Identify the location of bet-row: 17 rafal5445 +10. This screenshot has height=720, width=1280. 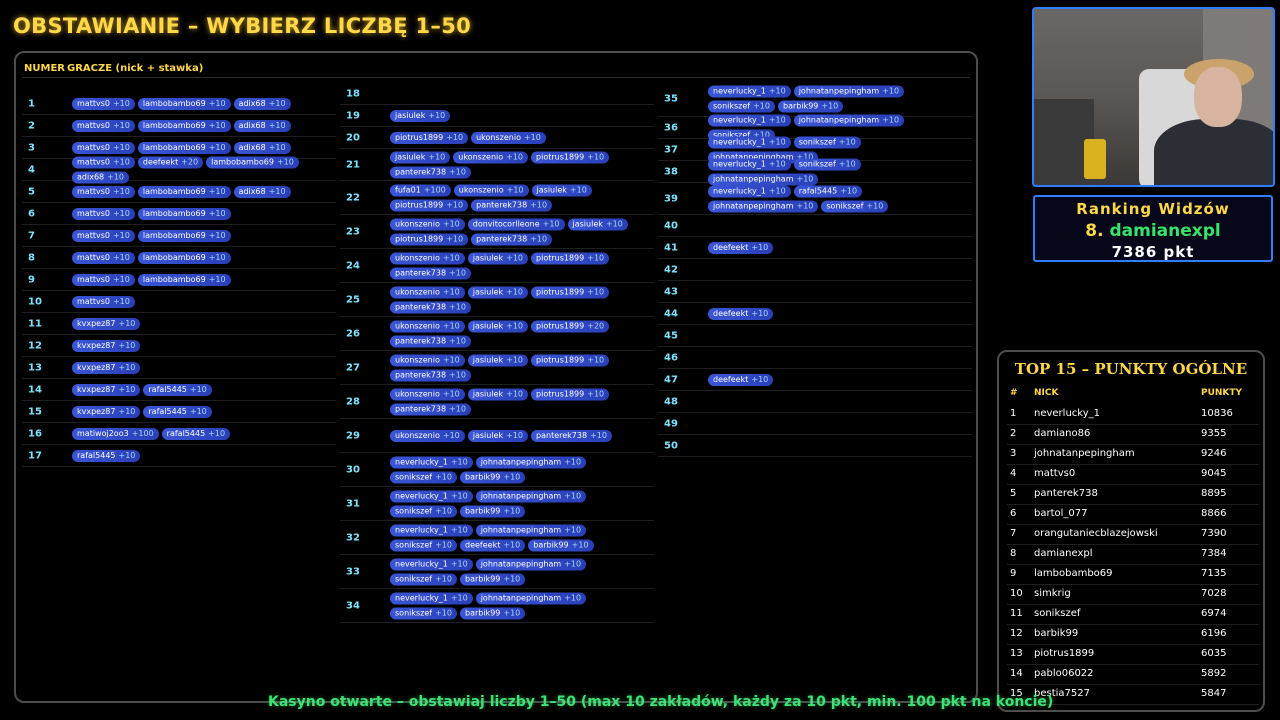
(179, 456).